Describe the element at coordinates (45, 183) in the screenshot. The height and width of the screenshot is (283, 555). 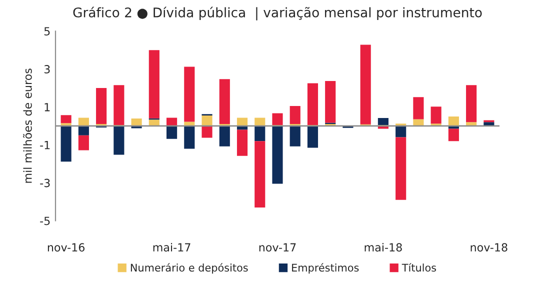
I see `y-tick-label: -3` at that location.